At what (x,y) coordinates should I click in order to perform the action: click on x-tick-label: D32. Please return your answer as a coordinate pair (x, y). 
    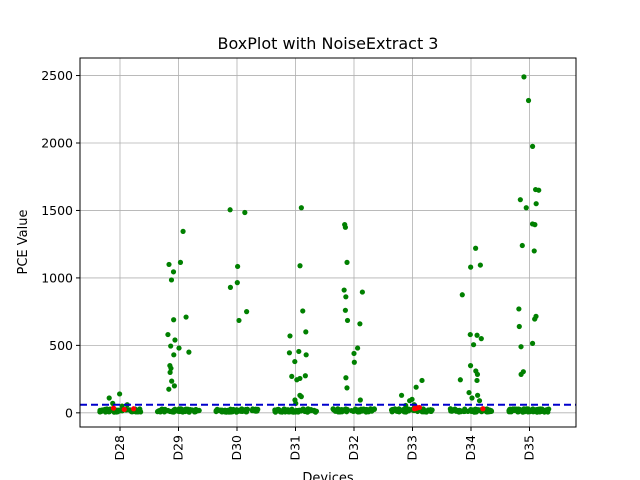
    Looking at the image, I should click on (353, 448).